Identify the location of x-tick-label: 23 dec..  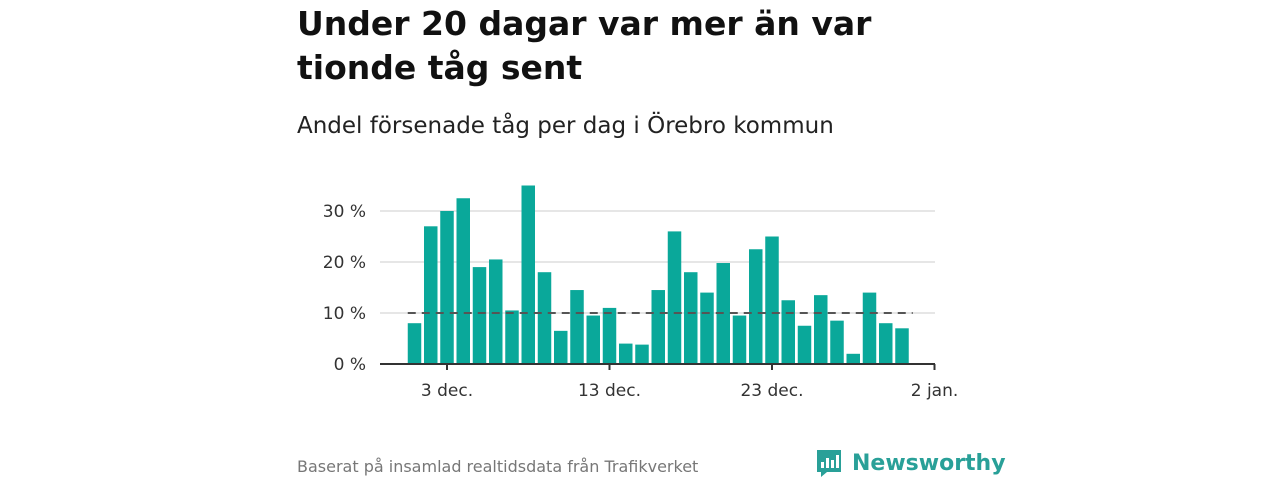
(771, 391).